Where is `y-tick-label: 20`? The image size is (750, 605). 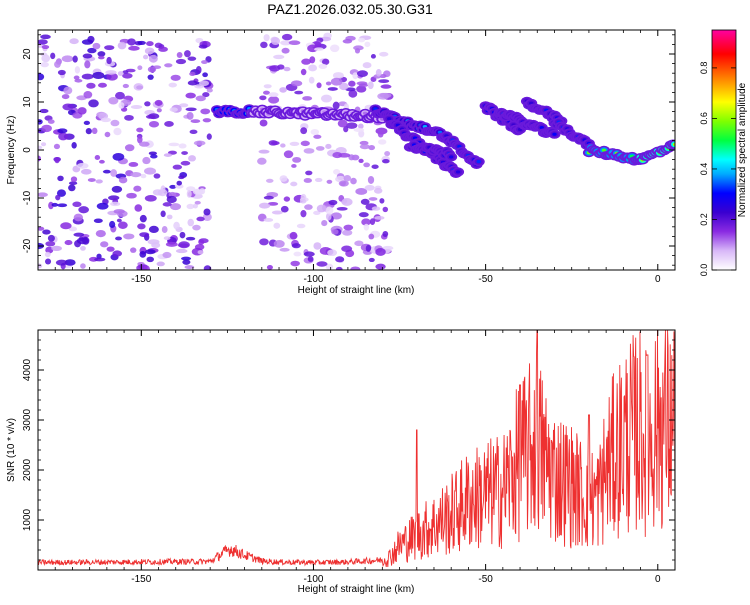
y-tick-label: 20 is located at coordinates (27, 54).